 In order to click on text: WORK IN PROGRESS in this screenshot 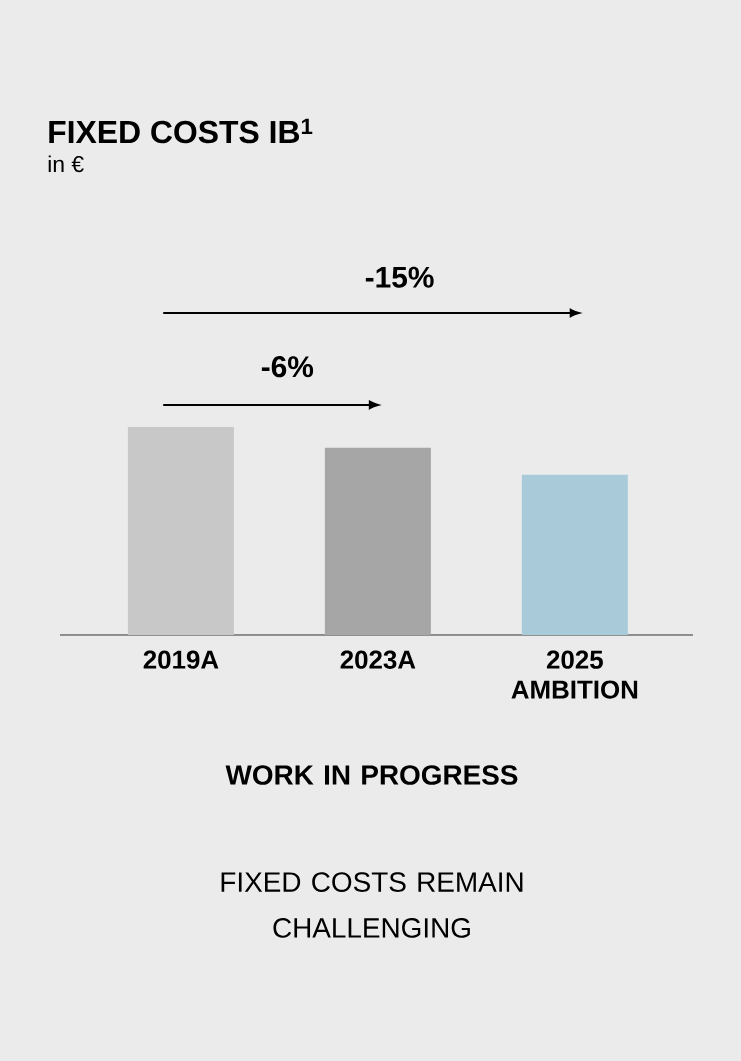, I will do `click(371, 775)`.